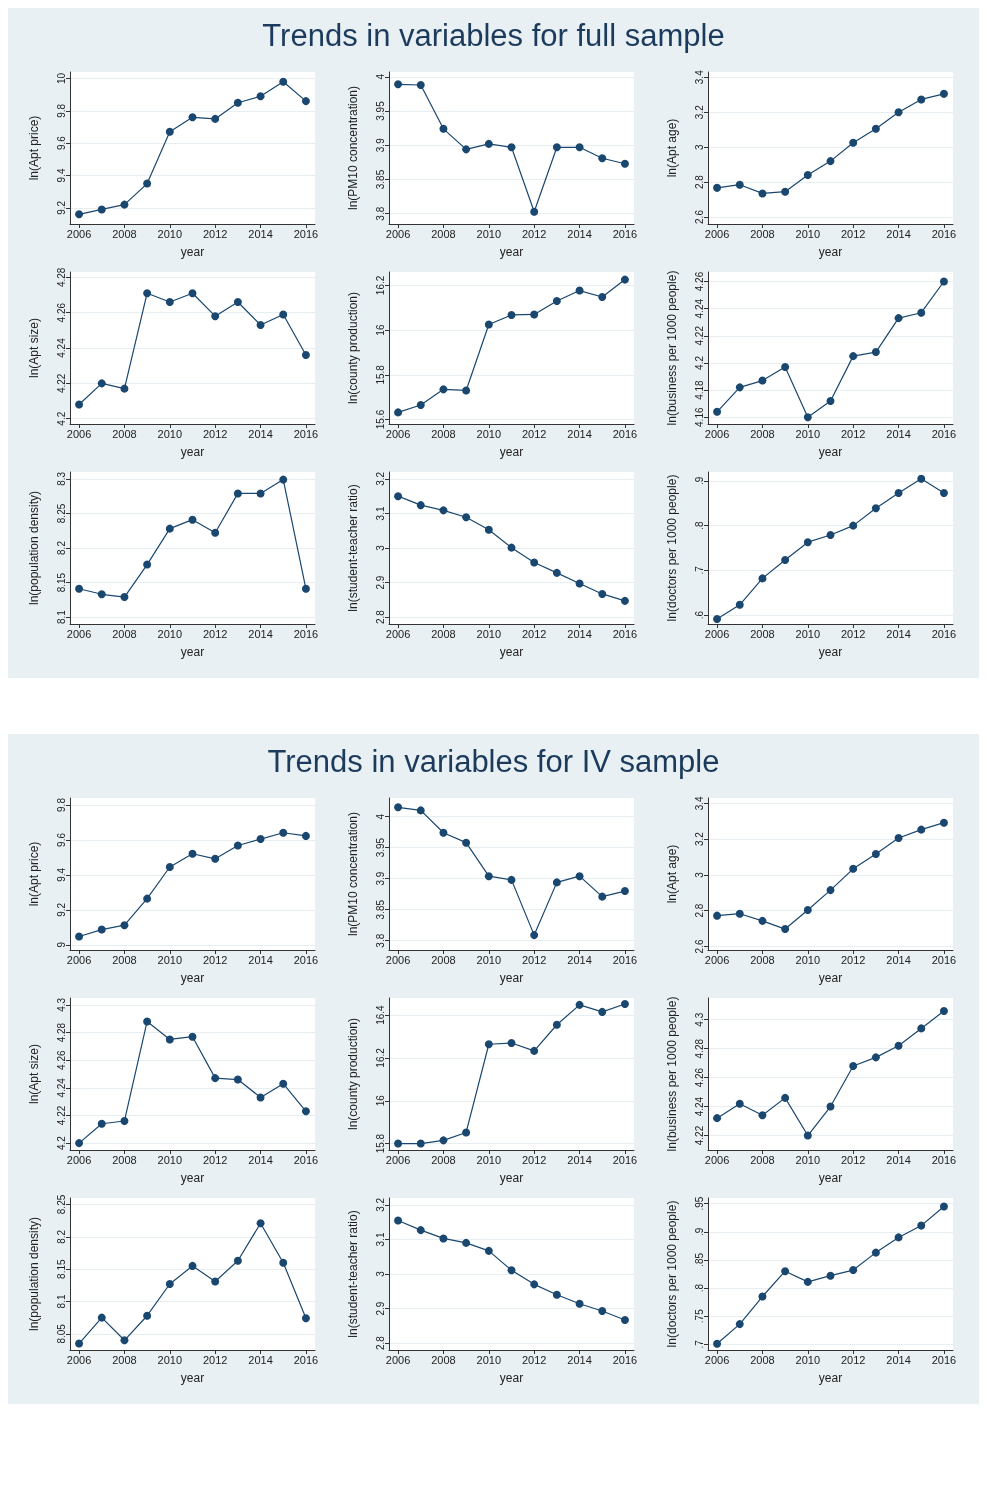  Describe the element at coordinates (61, 78) in the screenshot. I see `y-tick-label: 10` at that location.